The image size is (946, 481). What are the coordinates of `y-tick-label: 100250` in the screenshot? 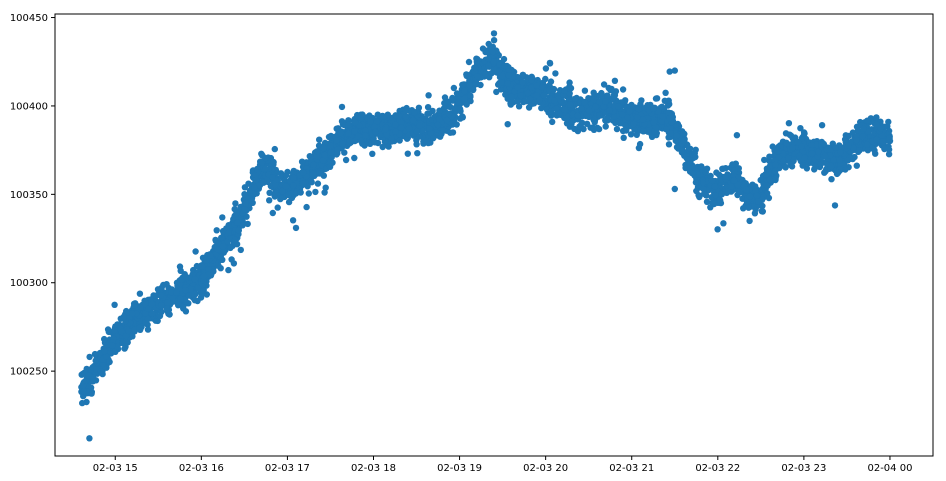 It's located at (29, 372).